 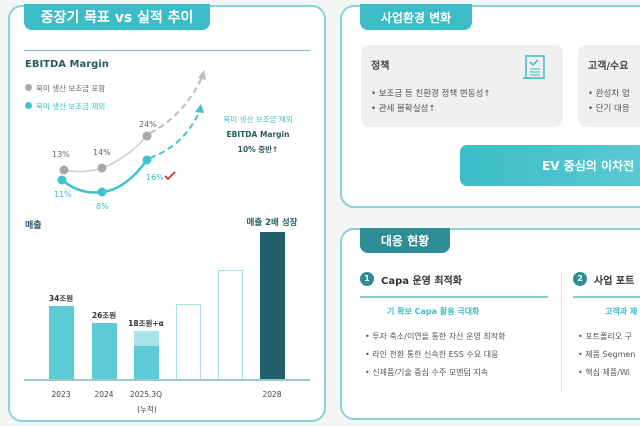 What do you see at coordinates (202, 75) in the screenshot?
I see `gray-arrow-icon` at bounding box center [202, 75].